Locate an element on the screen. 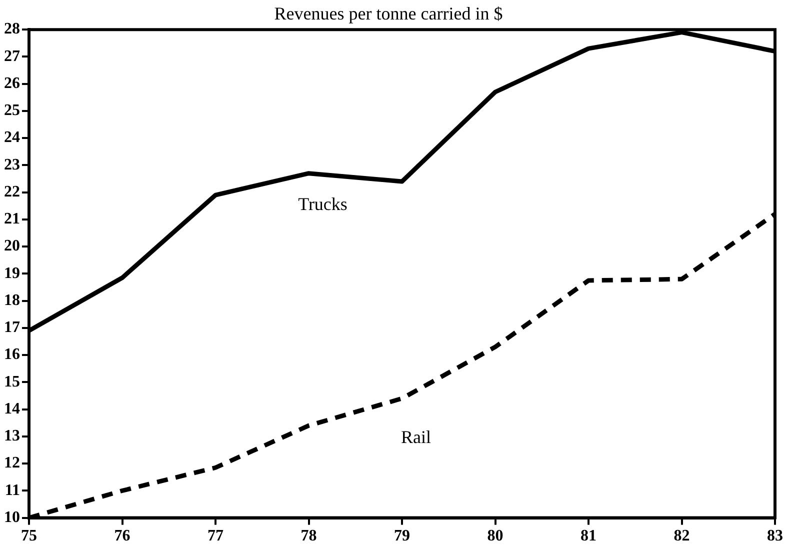 This screenshot has height=548, width=789. x-tick-label: 80 is located at coordinates (495, 536).